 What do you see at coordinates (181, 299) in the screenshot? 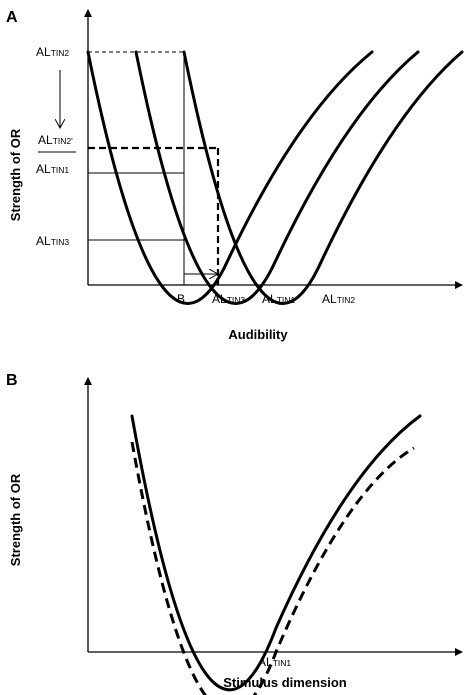
I see `x-label-b: B` at bounding box center [181, 299].